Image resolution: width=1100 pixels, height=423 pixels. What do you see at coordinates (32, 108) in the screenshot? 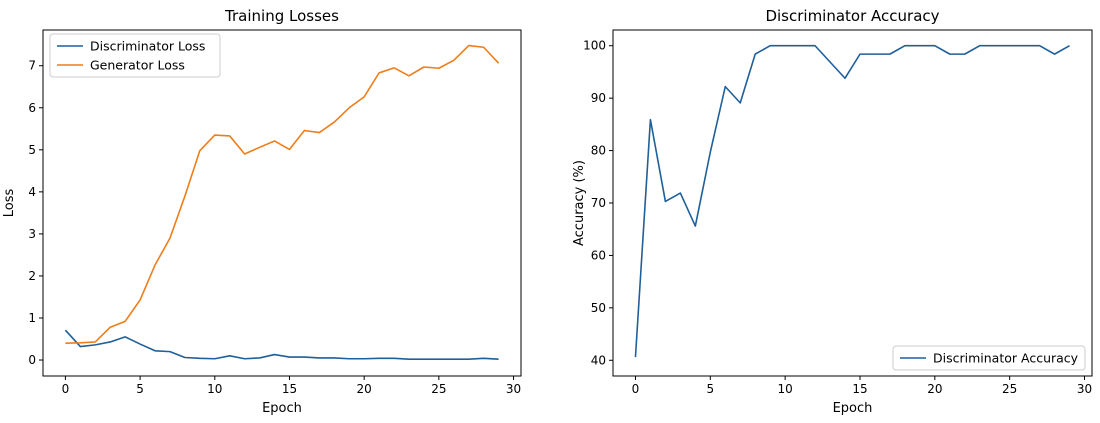
I see `y-tick-label: 6` at bounding box center [32, 108].